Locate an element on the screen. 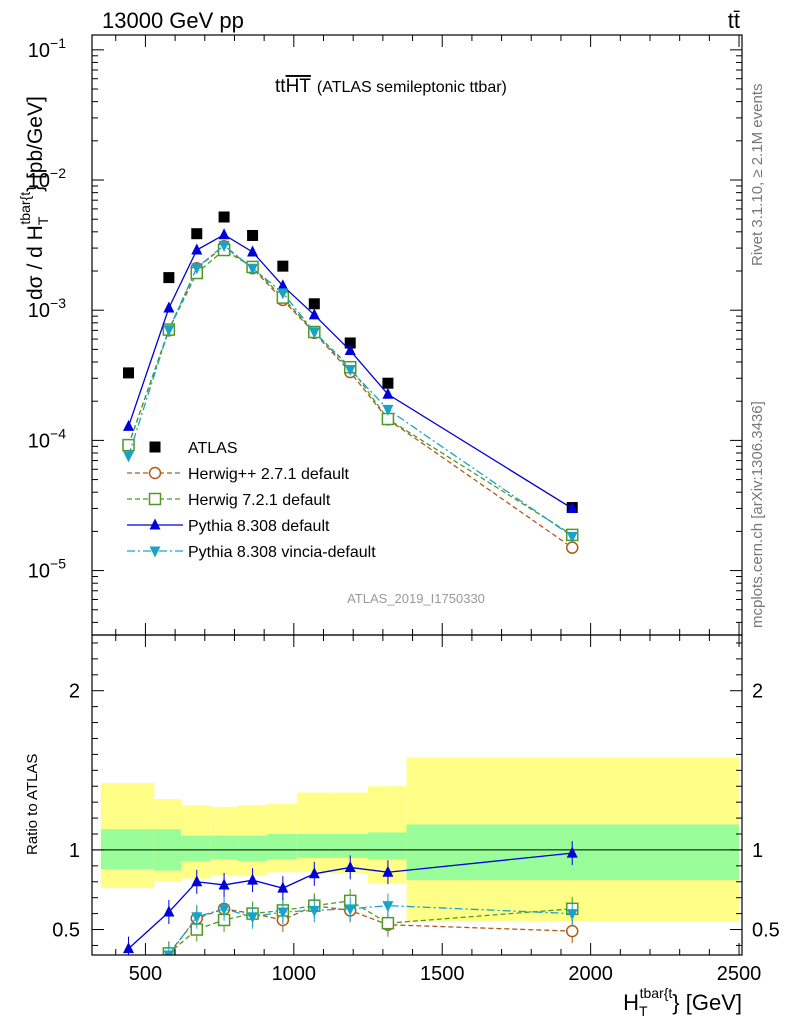  plot-title-sub: (ATLAS semileptonic ttbar) is located at coordinates (412, 87).